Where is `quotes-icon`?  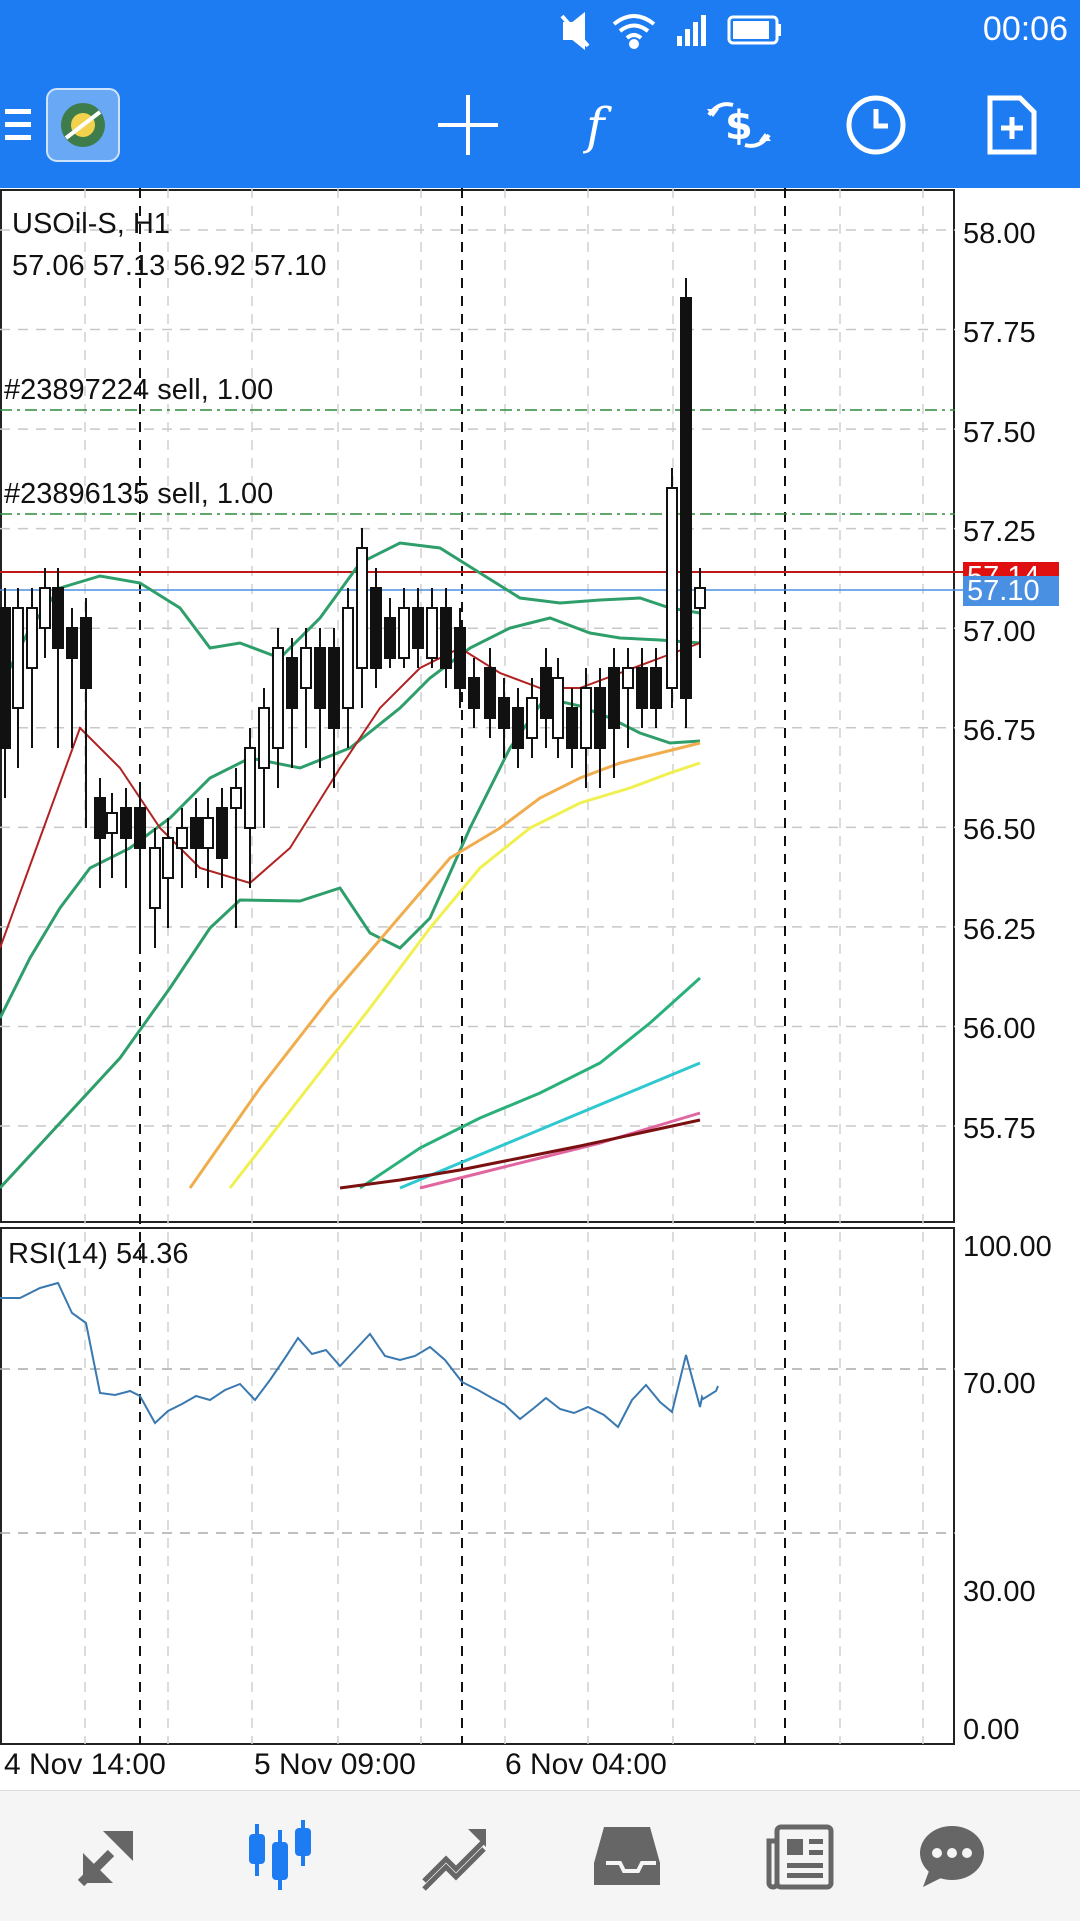
quotes-icon is located at coordinates (105, 1859).